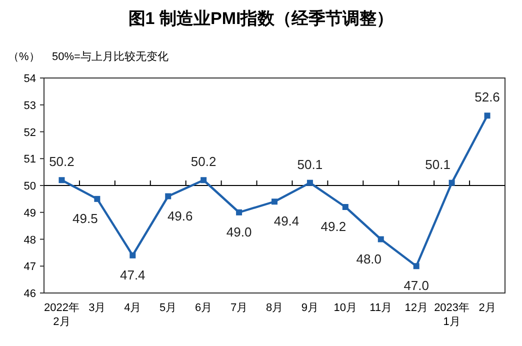  Describe the element at coordinates (333, 226) in the screenshot. I see `data-label: 49.2` at that location.